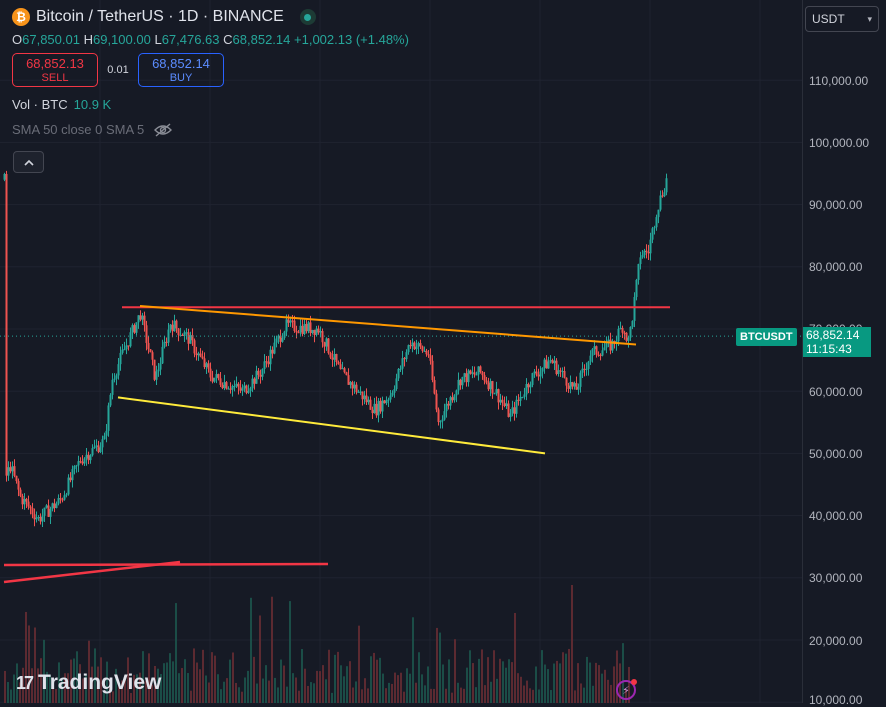 The height and width of the screenshot is (707, 886). Describe the element at coordinates (210, 129) in the screenshot. I see `indicator-legend: SMA 50 close 0 SMA 5` at that location.